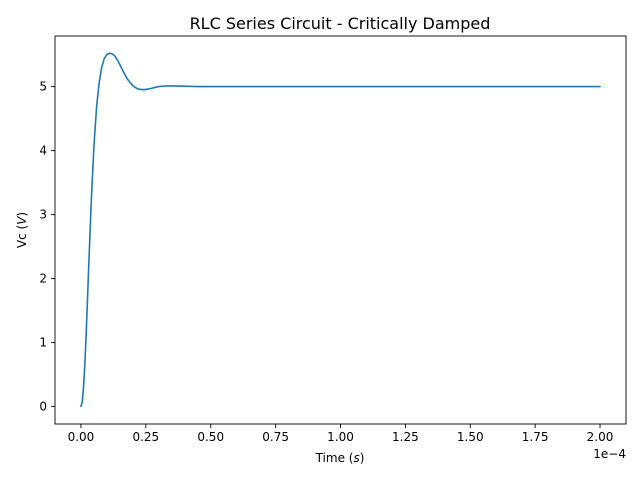 The height and width of the screenshot is (485, 640). Describe the element at coordinates (43, 214) in the screenshot. I see `y-tick-label: 3` at that location.